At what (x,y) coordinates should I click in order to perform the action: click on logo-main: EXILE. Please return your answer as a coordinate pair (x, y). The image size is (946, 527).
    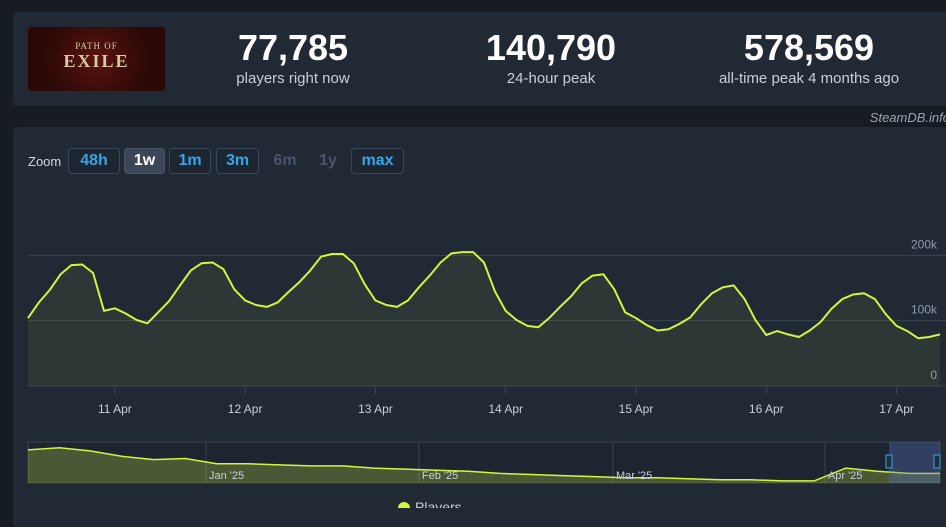
    Looking at the image, I should click on (96, 61).